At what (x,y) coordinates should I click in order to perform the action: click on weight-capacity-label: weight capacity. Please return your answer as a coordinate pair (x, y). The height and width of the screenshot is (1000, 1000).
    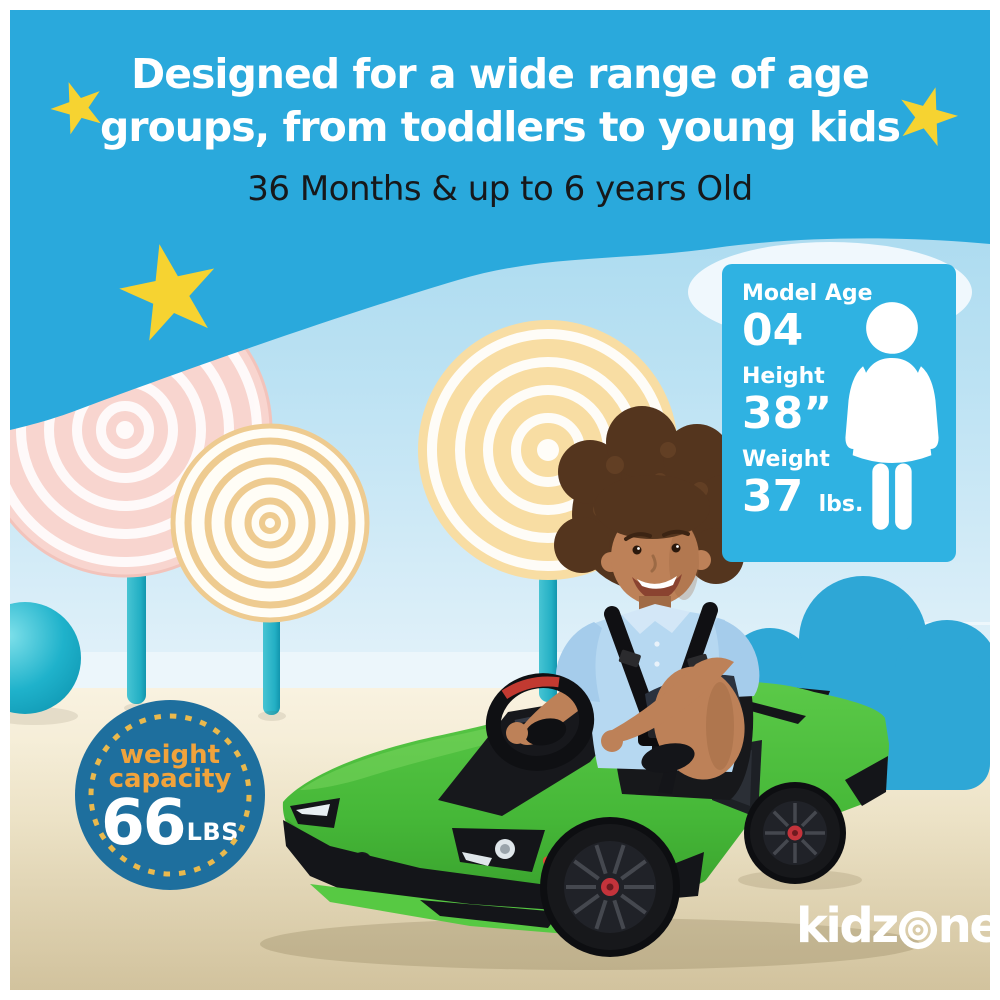
    Looking at the image, I should click on (170, 767).